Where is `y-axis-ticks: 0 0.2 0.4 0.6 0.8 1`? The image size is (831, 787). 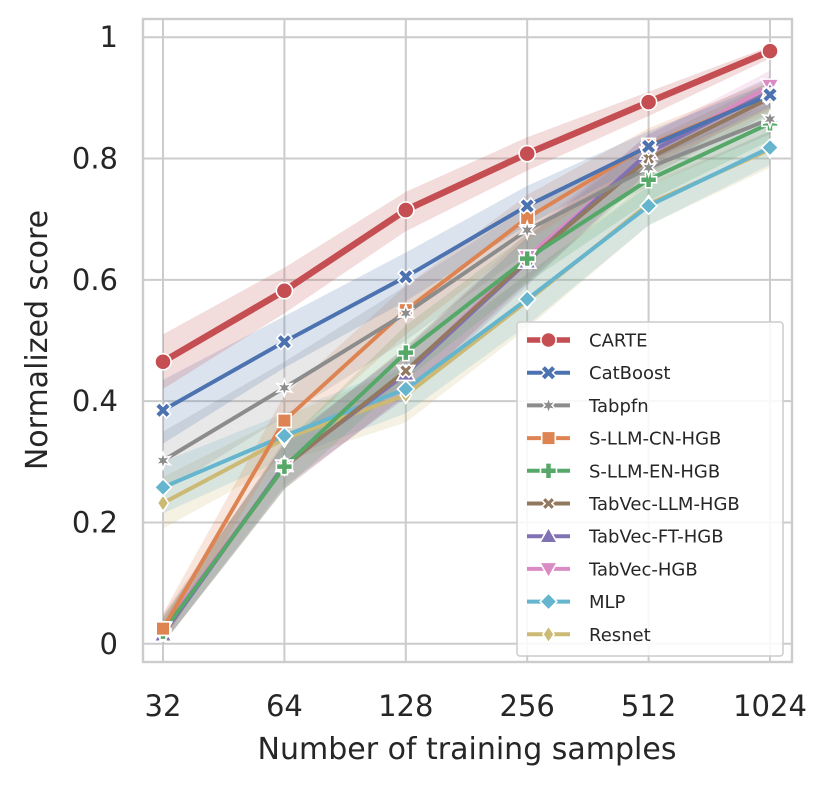 y-axis-ticks: 0 0.2 0.4 0.6 0.8 1 is located at coordinates (95, 340).